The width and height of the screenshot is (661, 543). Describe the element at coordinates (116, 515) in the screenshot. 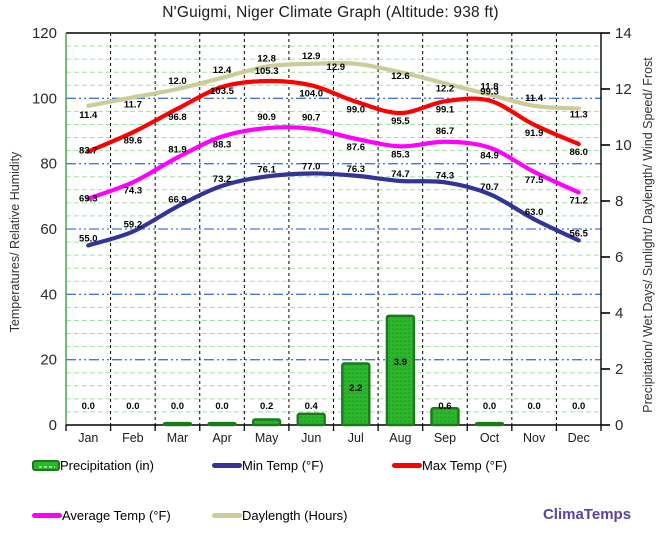

I see `legend-label: Average Temp (°F)` at that location.